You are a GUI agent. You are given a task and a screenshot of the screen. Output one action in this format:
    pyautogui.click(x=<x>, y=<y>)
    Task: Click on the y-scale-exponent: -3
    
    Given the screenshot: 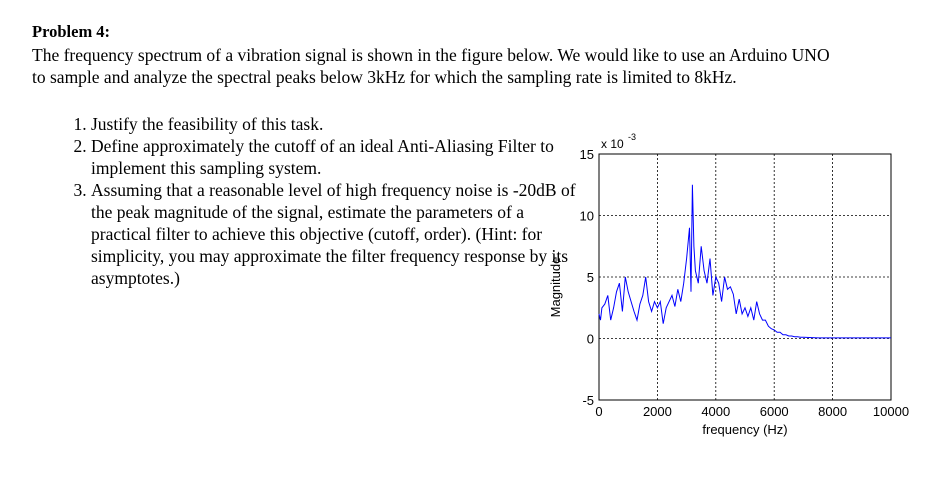 What is the action you would take?
    pyautogui.click(x=632, y=137)
    